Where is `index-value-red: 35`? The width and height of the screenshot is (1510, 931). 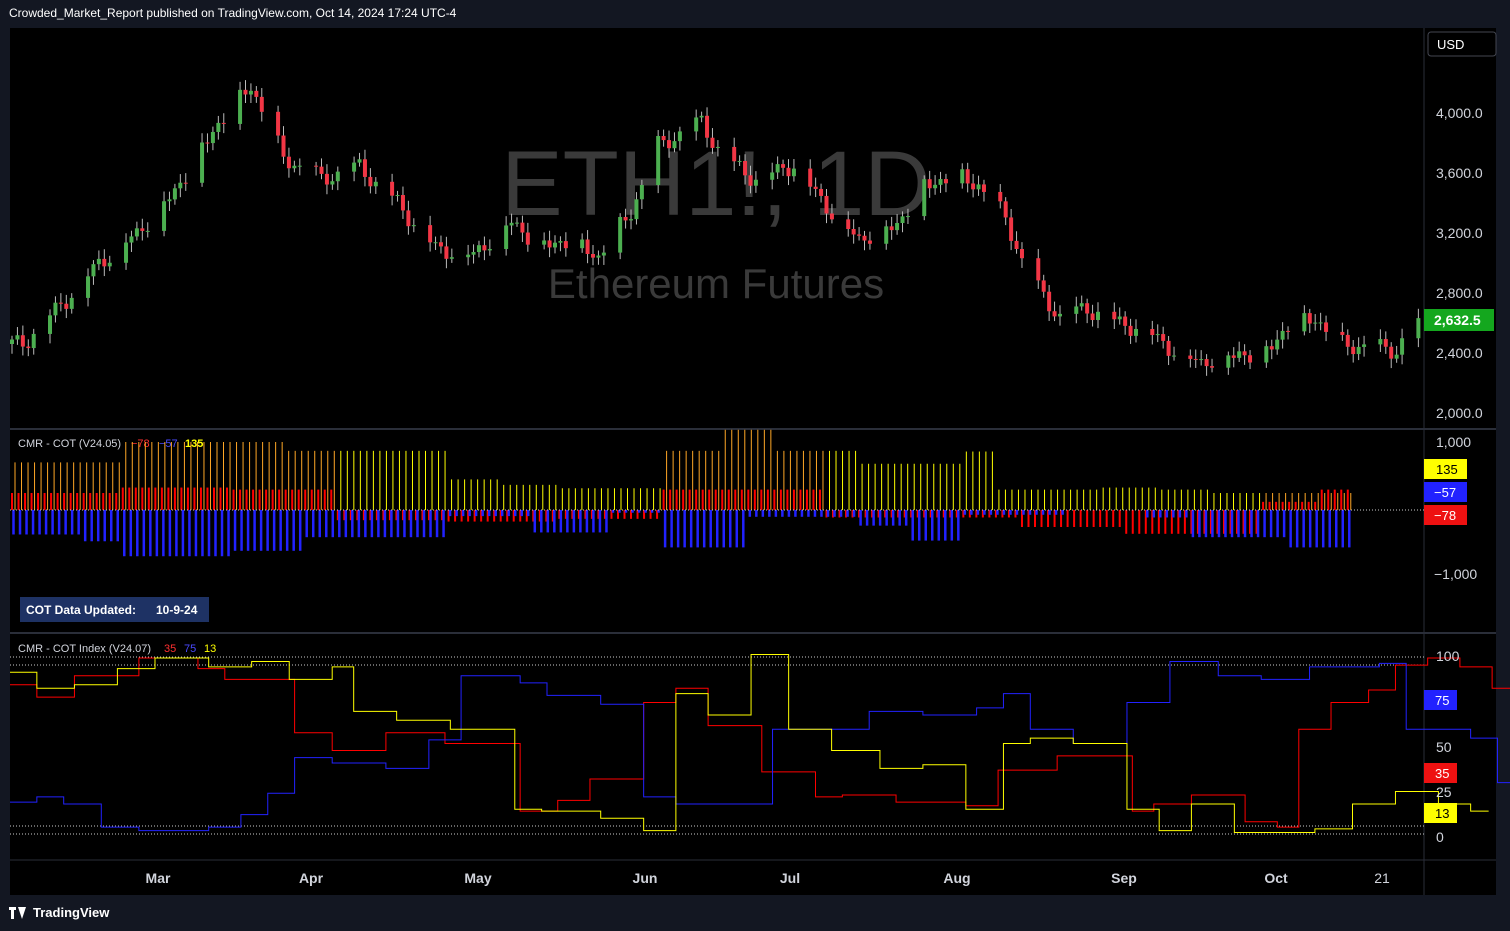 index-value-red: 35 is located at coordinates (170, 649).